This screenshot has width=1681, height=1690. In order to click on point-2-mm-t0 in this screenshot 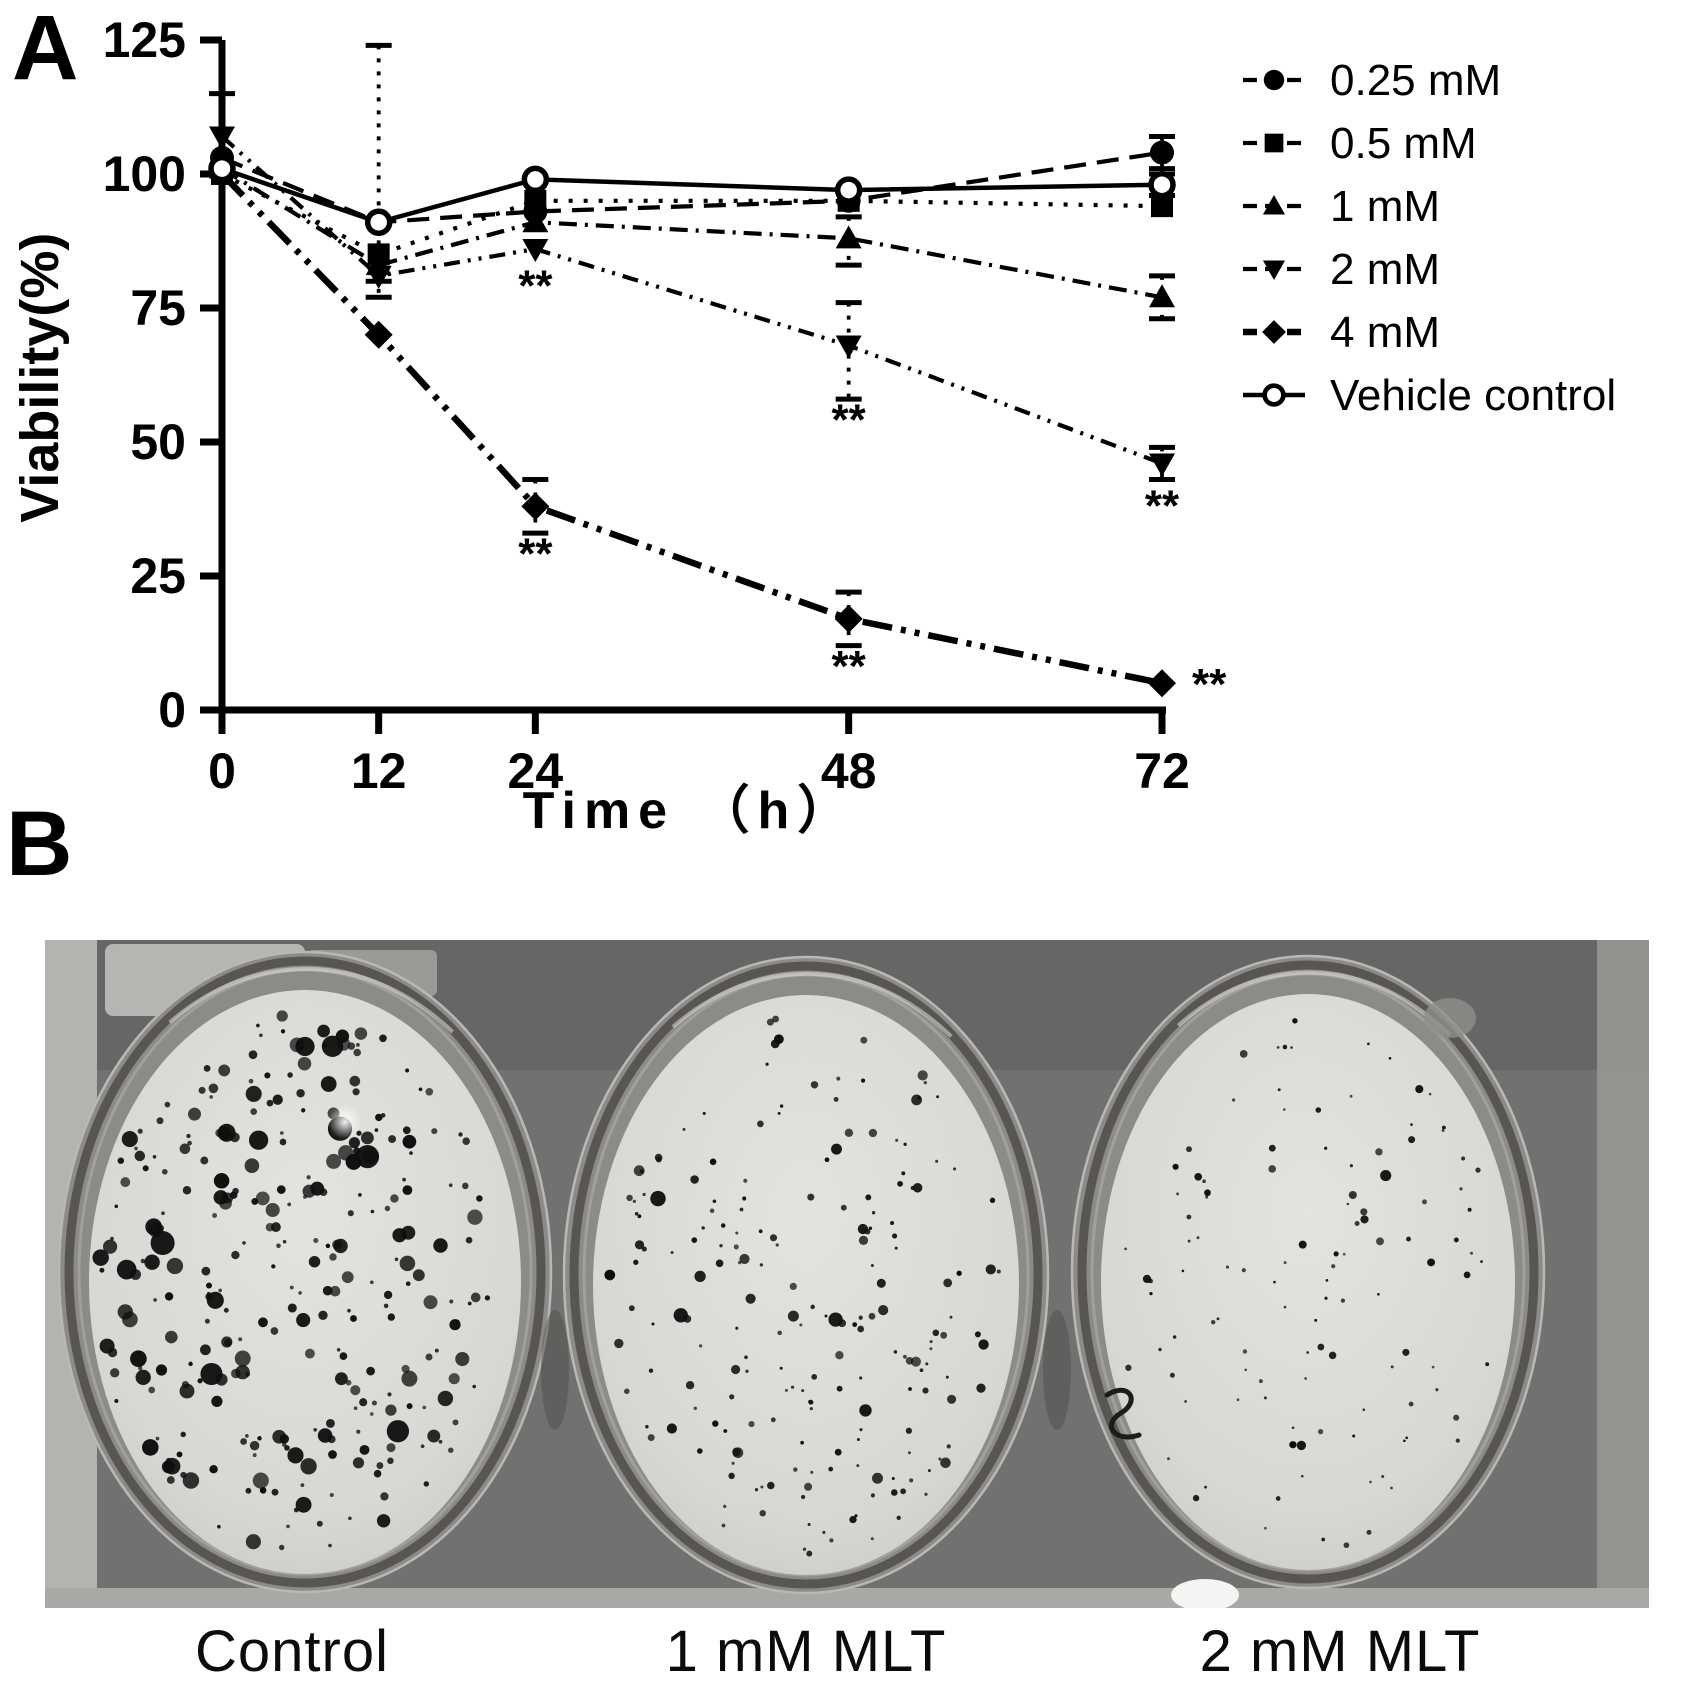, I will do `click(222, 138)`.